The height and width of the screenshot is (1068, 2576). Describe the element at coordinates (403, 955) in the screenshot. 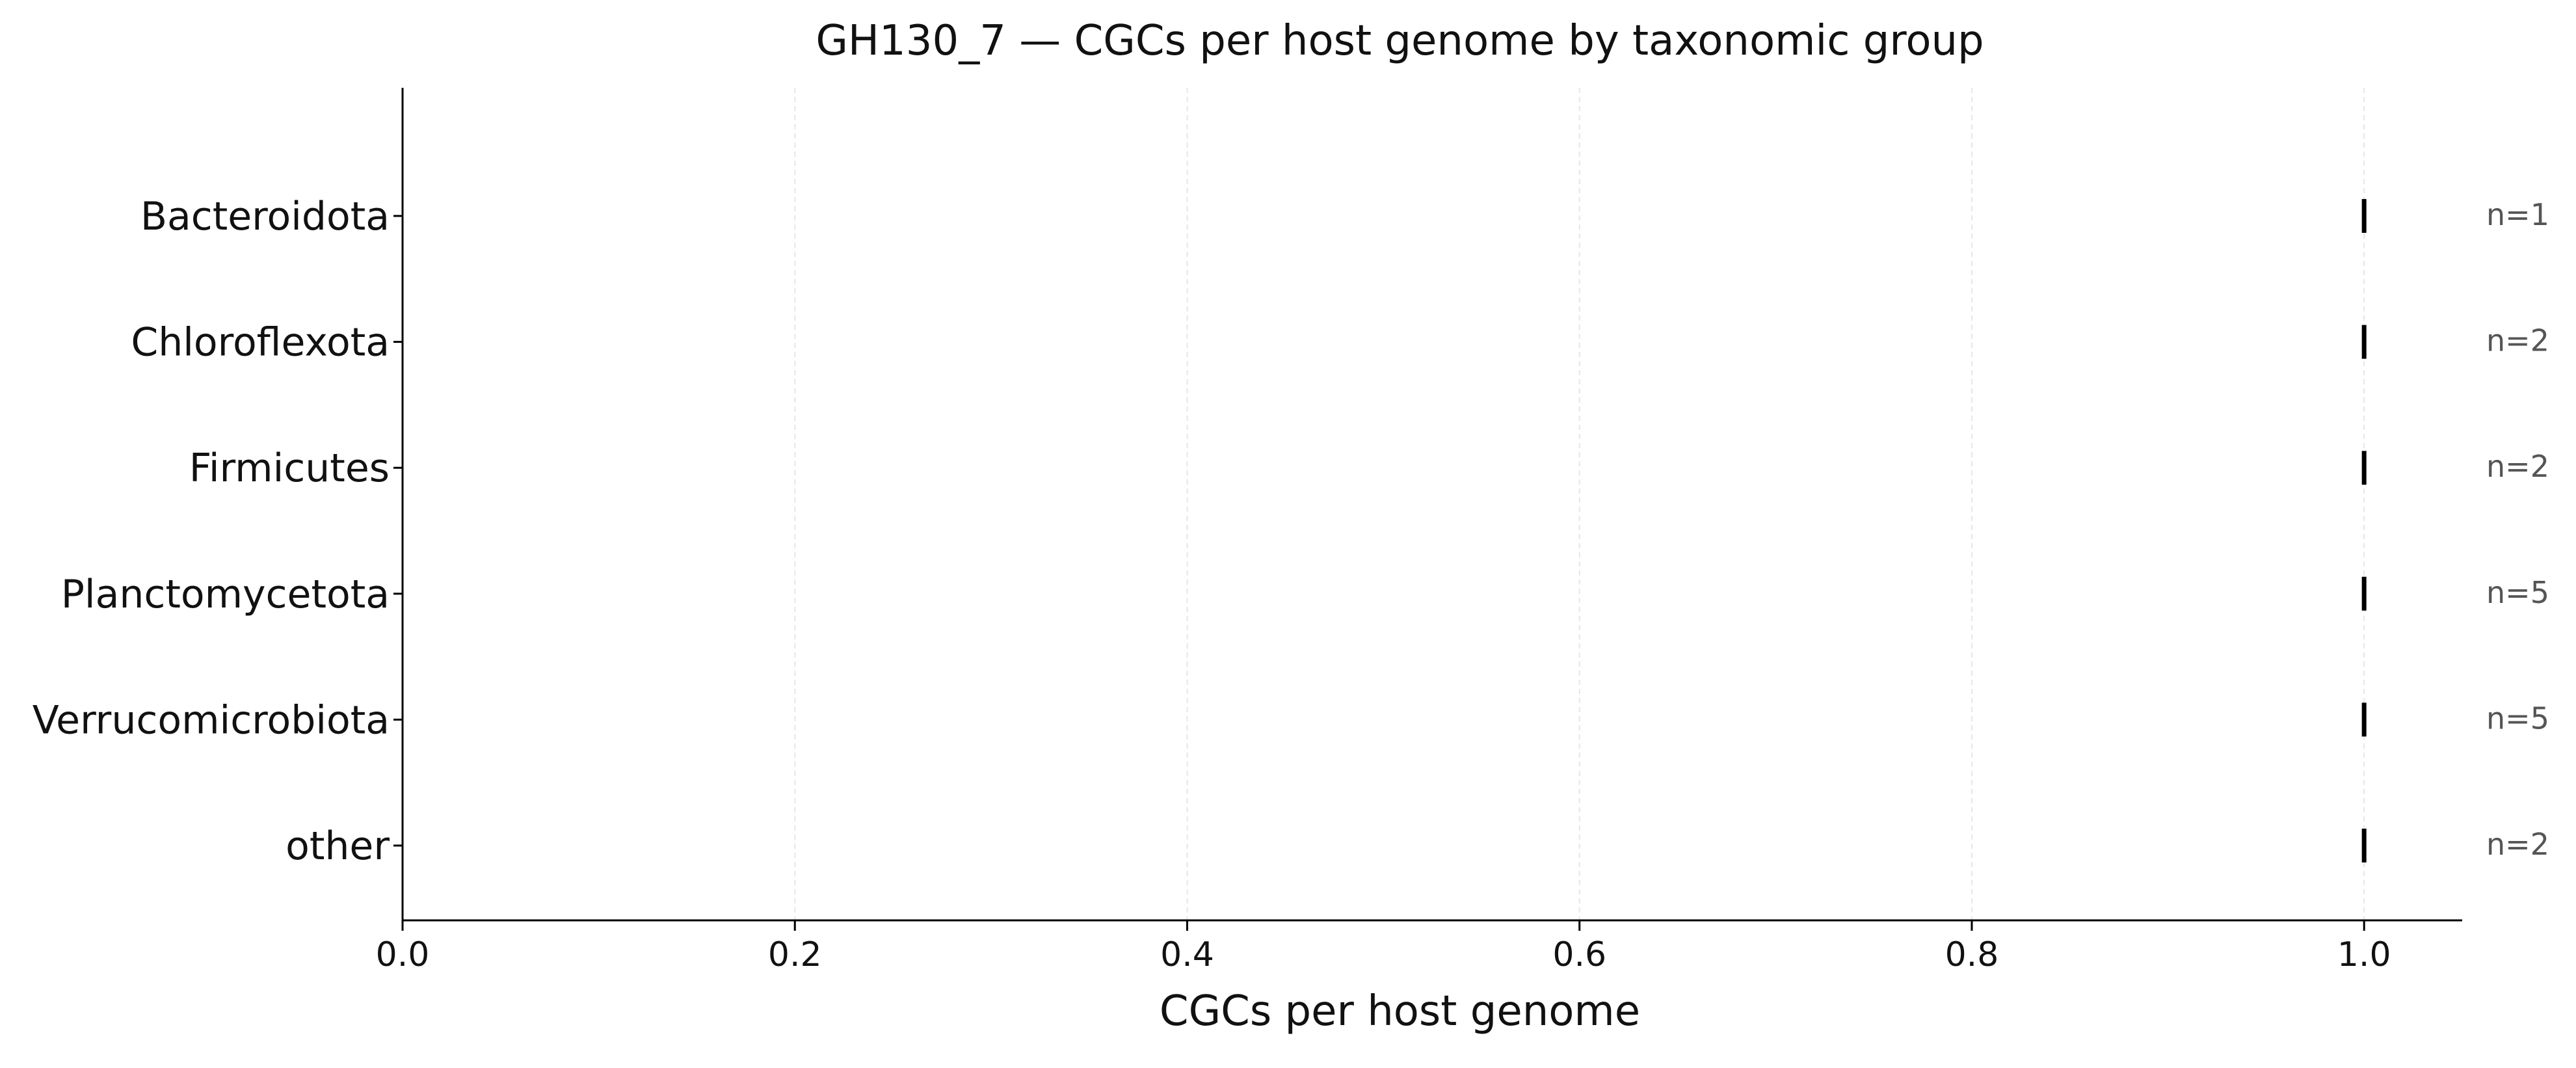

I see `x-tick-label: 0.0` at that location.